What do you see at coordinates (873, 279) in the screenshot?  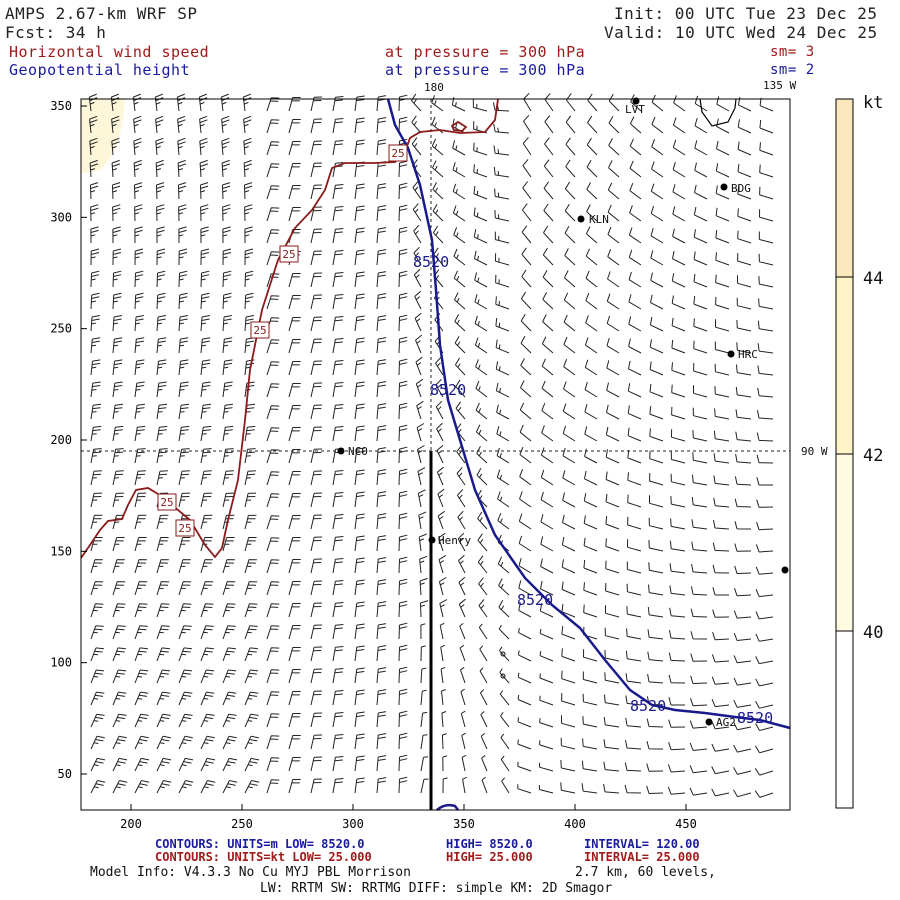 I see `colorbar-tick-44: 44` at bounding box center [873, 279].